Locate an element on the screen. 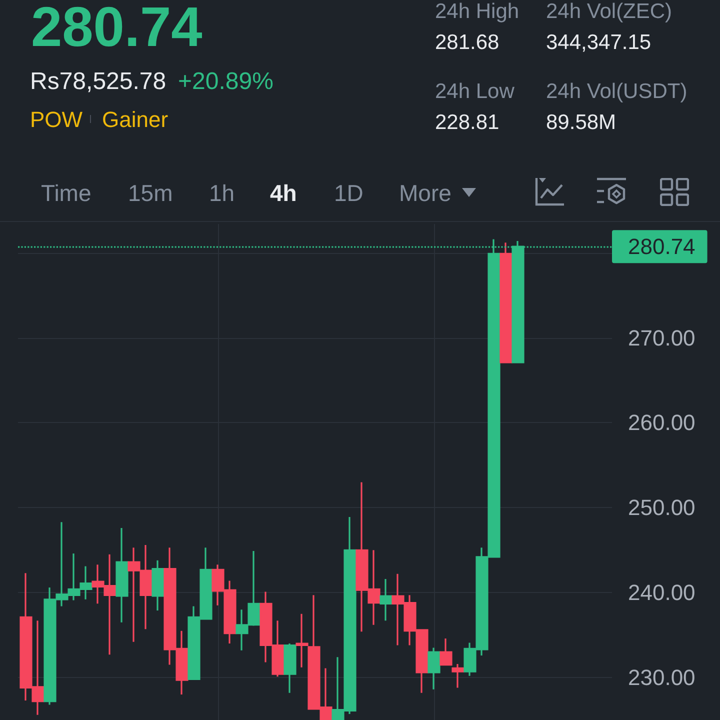 This screenshot has height=720, width=720. ref-line-label: 280.74 is located at coordinates (662, 247).